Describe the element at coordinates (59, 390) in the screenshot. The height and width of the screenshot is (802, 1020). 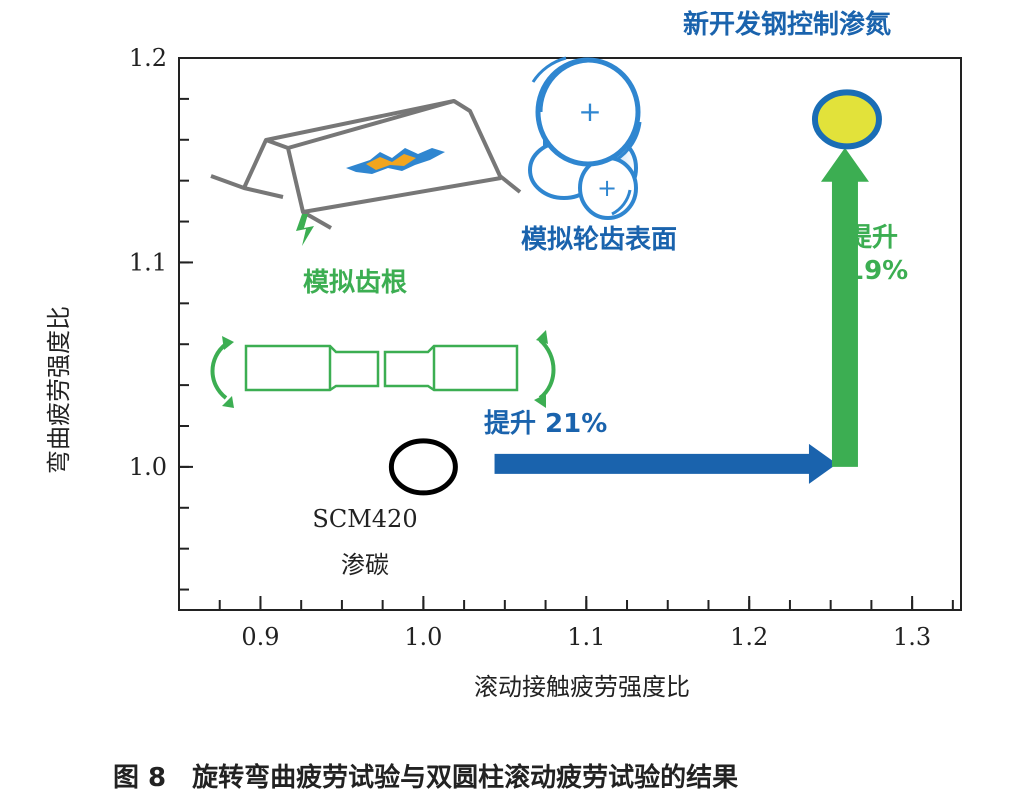
I see `y-axis-label: 弯曲疲劳强度比` at that location.